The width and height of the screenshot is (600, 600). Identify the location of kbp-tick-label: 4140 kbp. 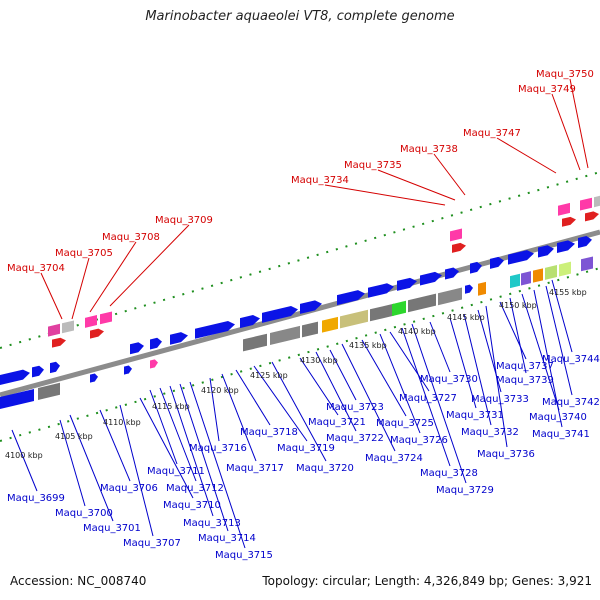
(417, 331).